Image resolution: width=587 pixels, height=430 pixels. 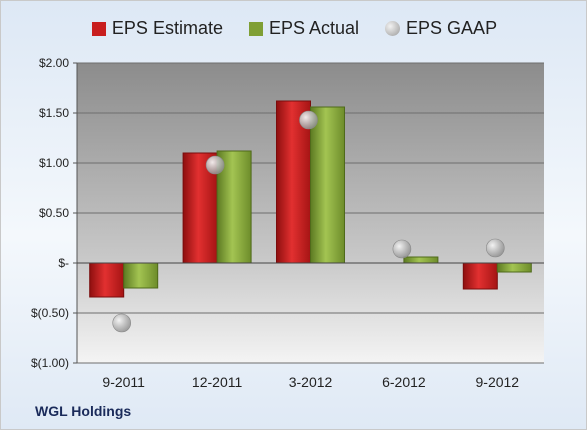 What do you see at coordinates (404, 382) in the screenshot?
I see `x-tick-label: 6-2012` at bounding box center [404, 382].